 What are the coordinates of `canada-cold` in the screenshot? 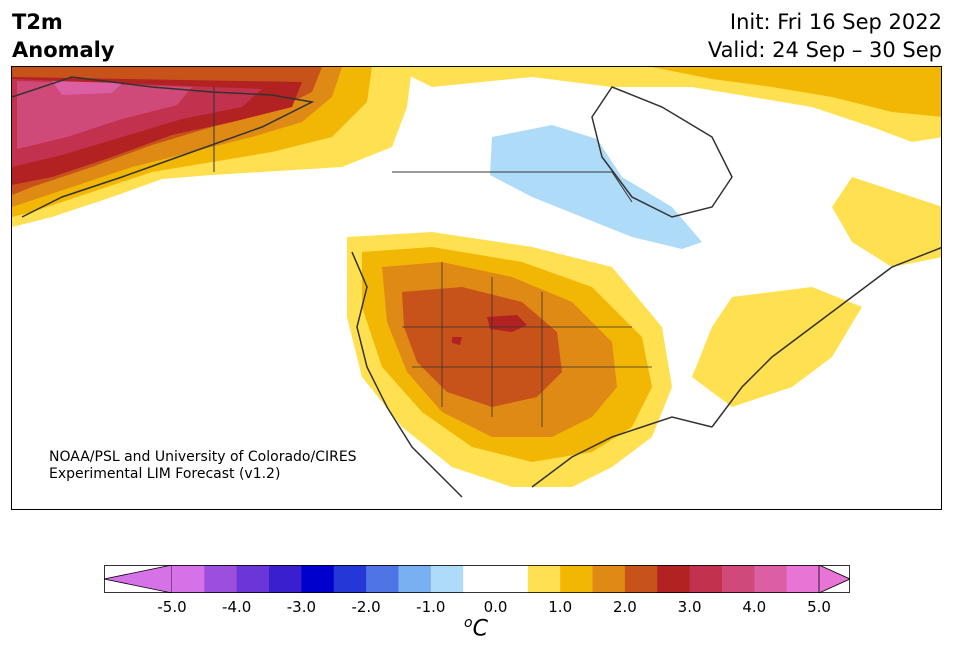 It's located at (596, 187).